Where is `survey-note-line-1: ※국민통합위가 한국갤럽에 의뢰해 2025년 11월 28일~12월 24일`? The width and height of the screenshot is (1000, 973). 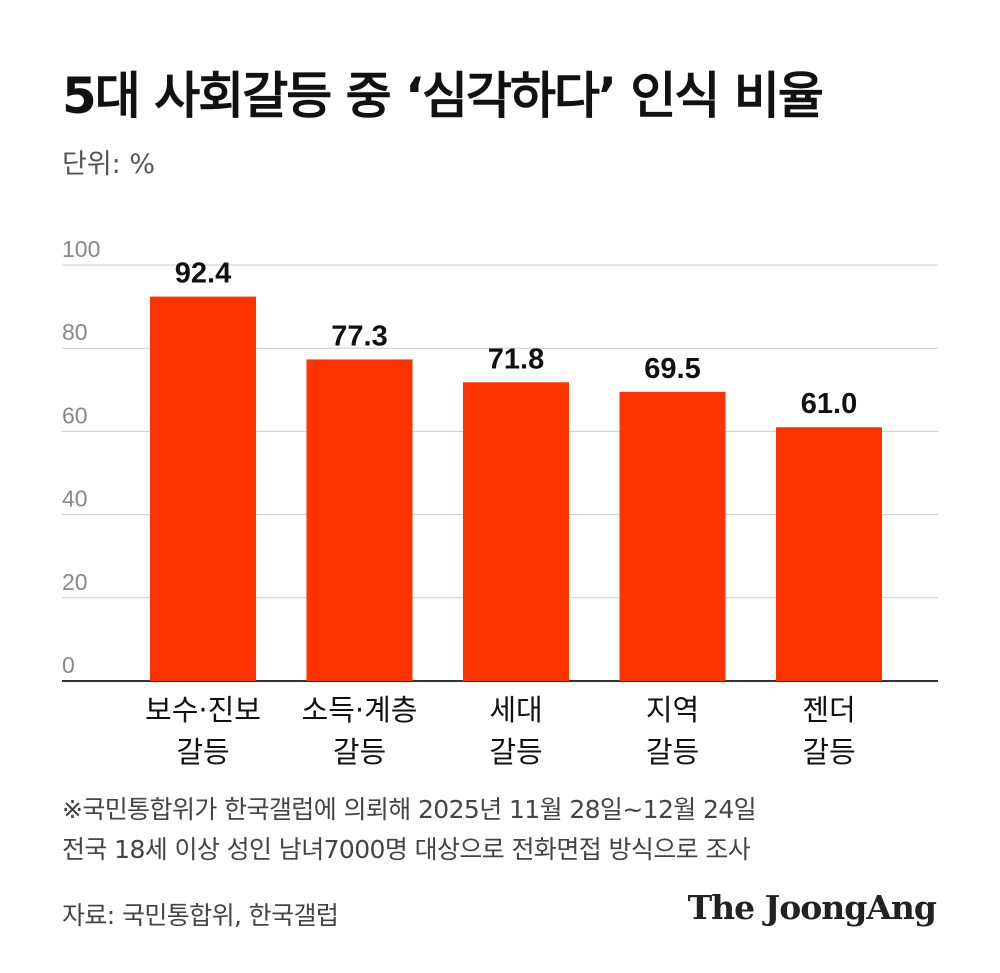
survey-note-line-1: ※국민통합위가 한국갤럽에 의뢰해 2025년 11월 28일~12월 24일 is located at coordinates (409, 809).